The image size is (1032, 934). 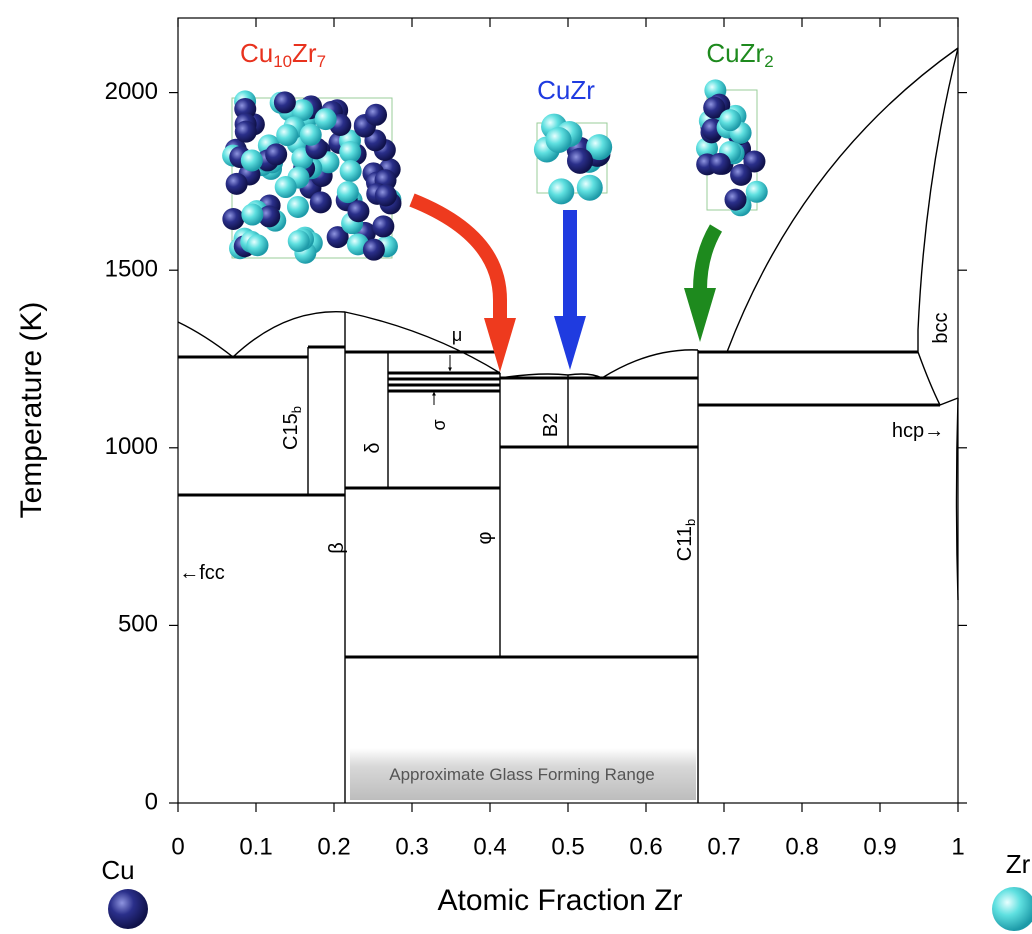 I want to click on x-tick-label: 0.5, so click(x=567, y=846).